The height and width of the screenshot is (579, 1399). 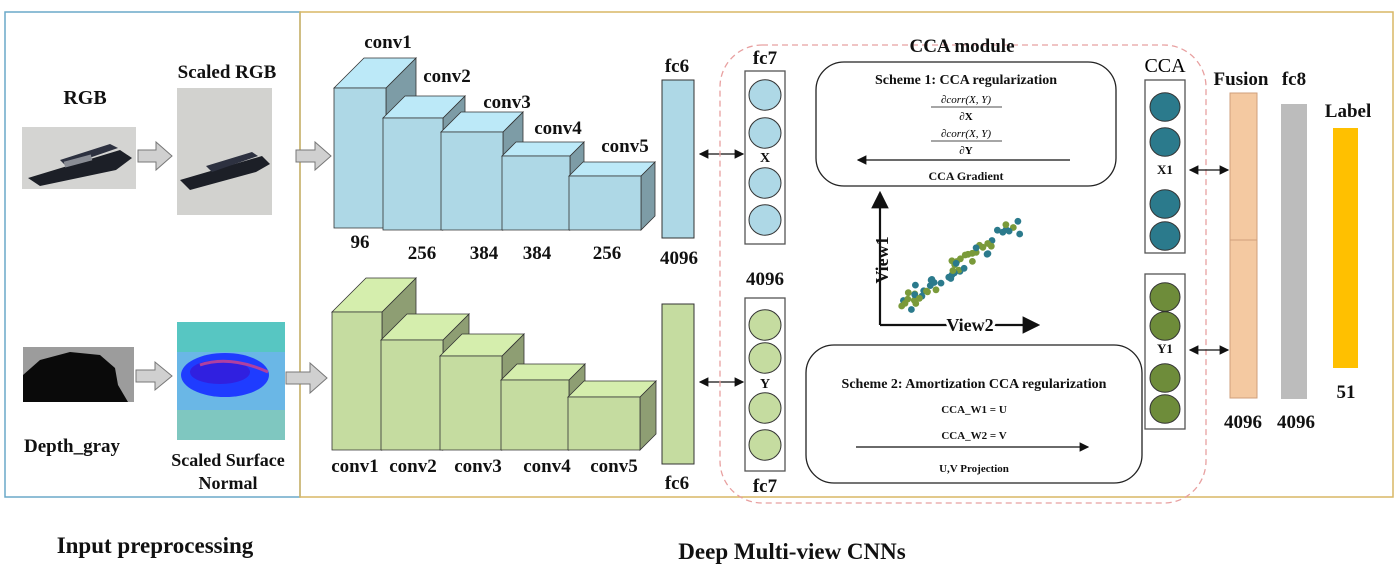 I want to click on depth-conv-block-1-front, so click(x=357, y=381).